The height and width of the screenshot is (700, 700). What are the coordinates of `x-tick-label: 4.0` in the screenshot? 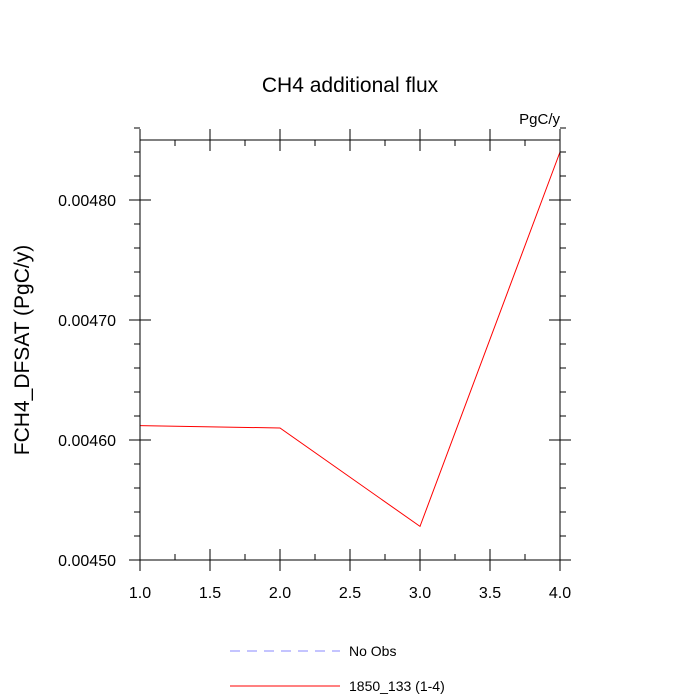 It's located at (560, 593).